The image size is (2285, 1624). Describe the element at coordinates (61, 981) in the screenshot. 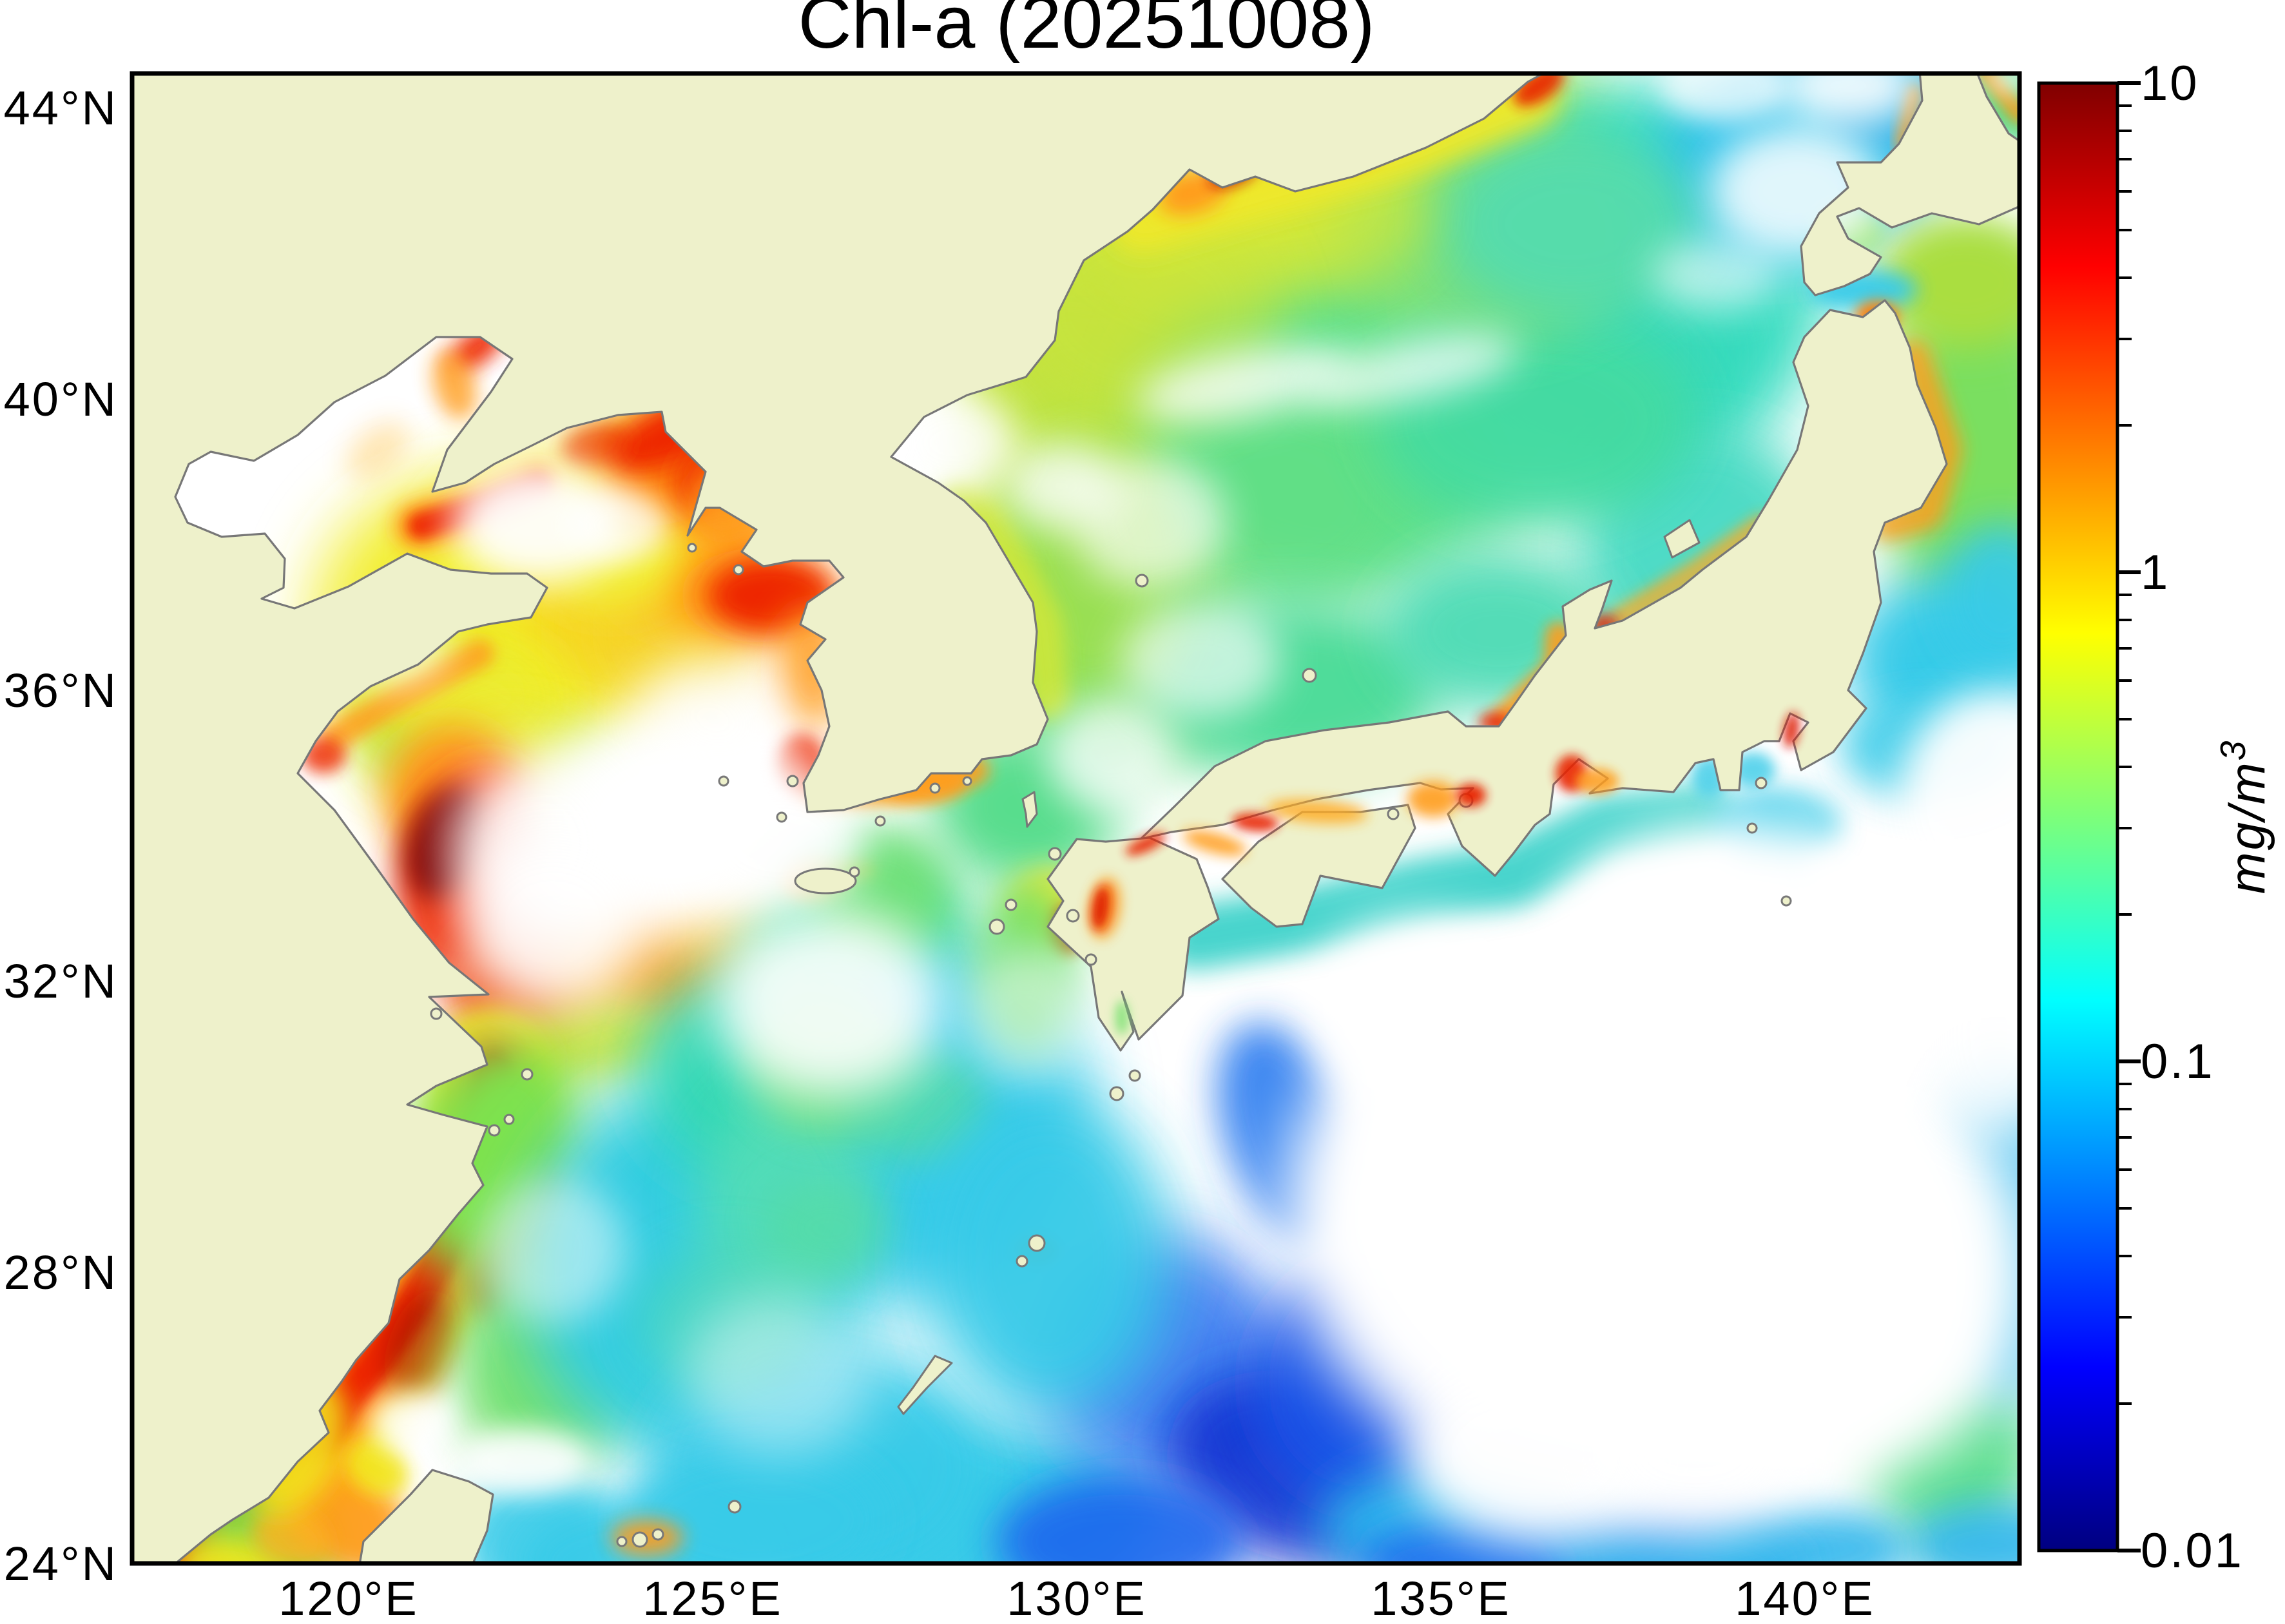

I see `svg-text: 32°N` at that location.